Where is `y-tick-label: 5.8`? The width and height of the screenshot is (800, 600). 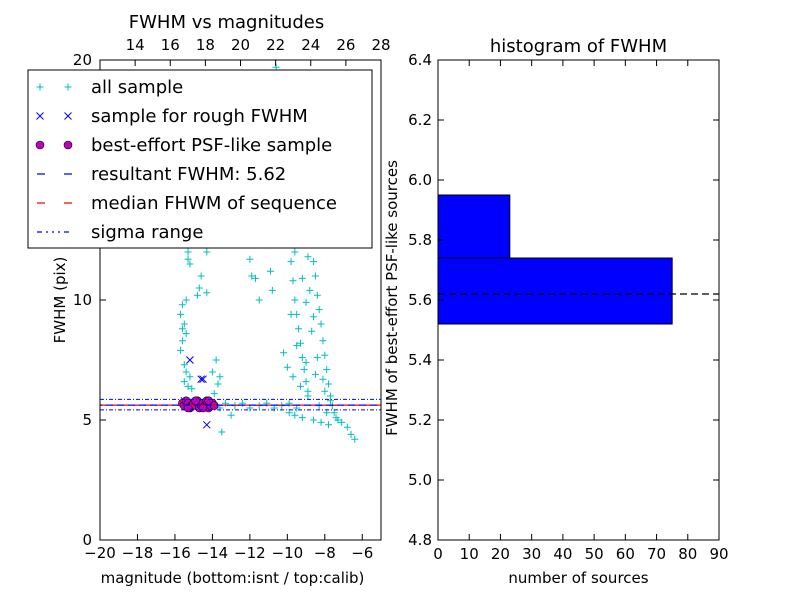
y-tick-label: 5.8 is located at coordinates (420, 240).